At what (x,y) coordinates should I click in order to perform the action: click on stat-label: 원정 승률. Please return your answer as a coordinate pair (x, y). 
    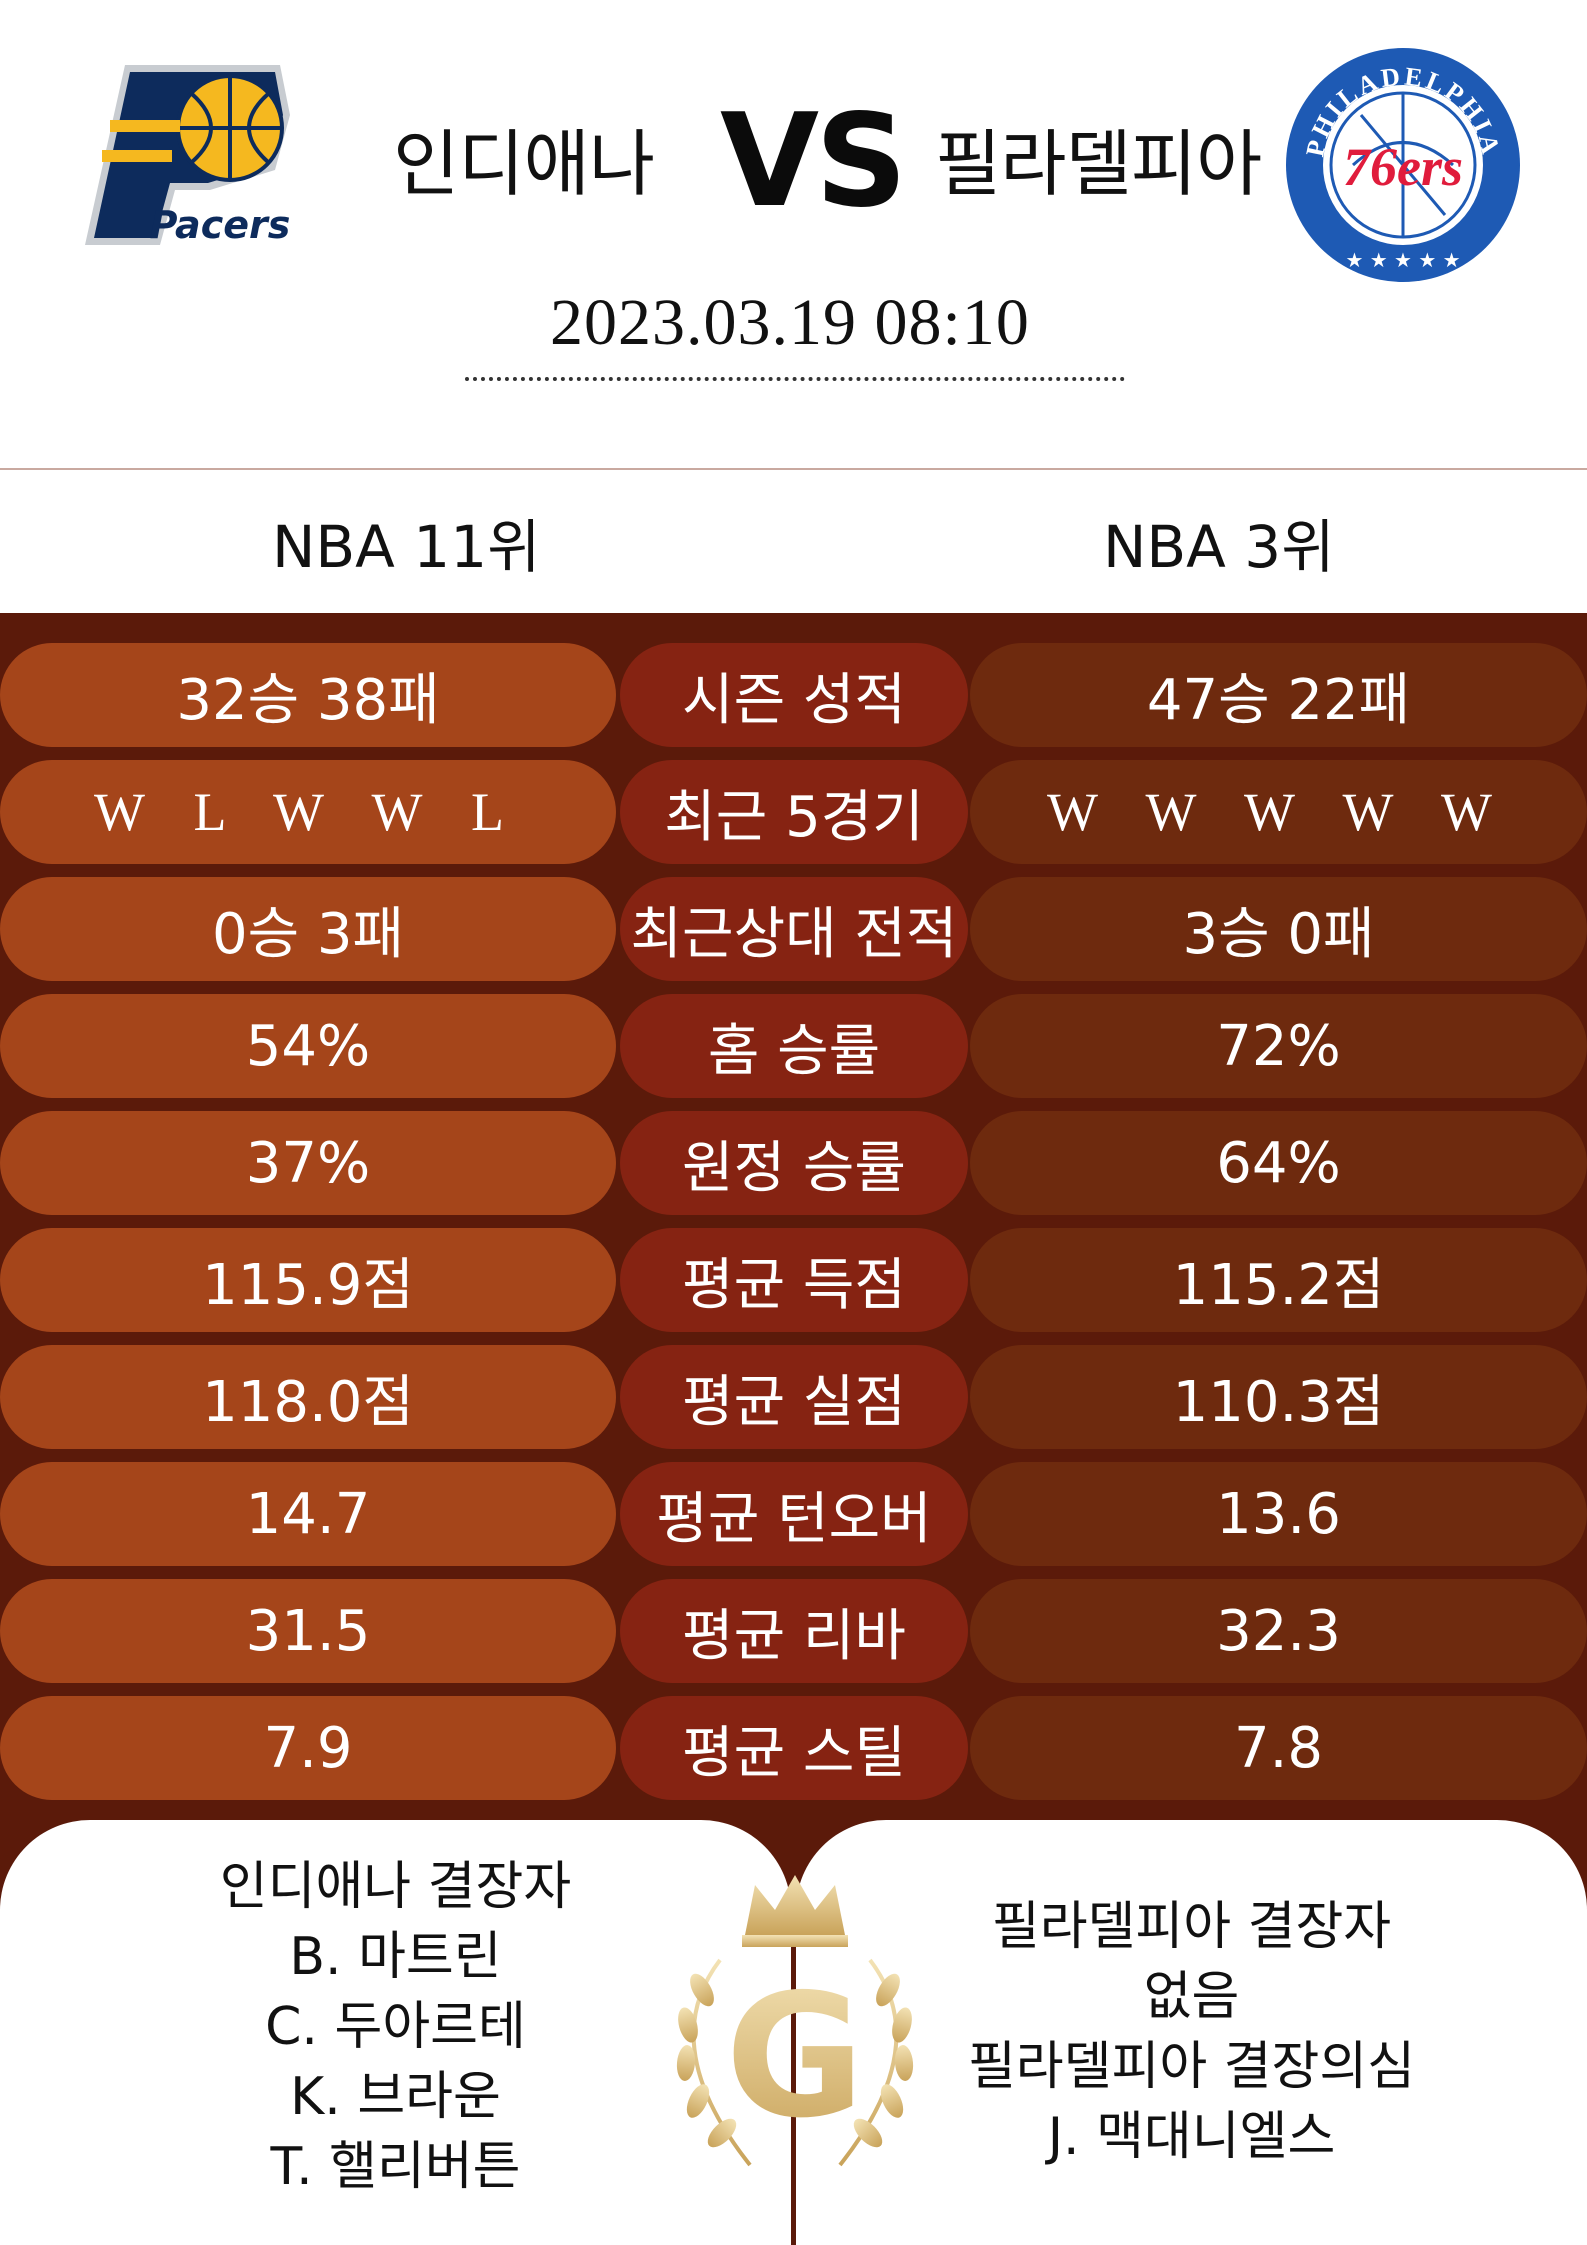
    Looking at the image, I should click on (794, 1163).